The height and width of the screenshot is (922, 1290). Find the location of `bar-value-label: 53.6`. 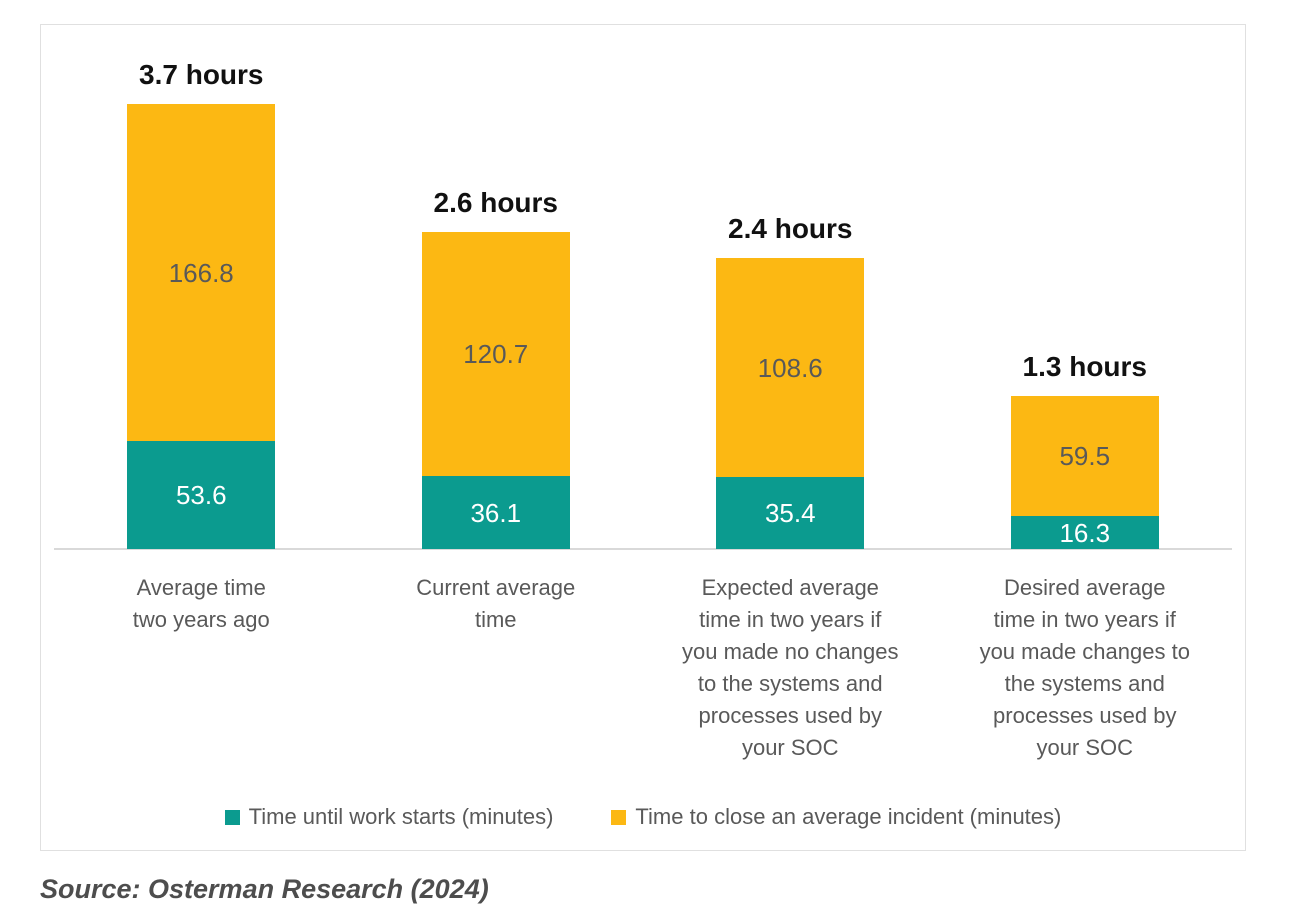

bar-value-label: 53.6 is located at coordinates (201, 495).